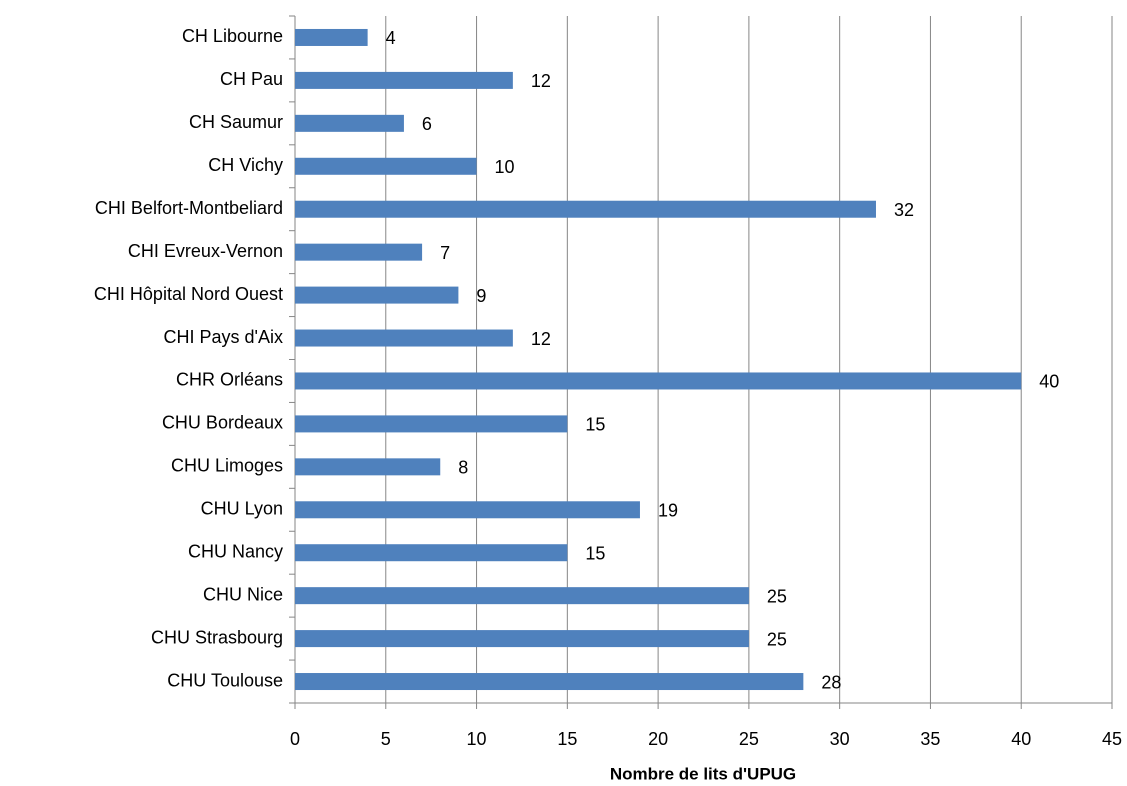  I want to click on y-tick-label: CHU Toulouse, so click(225, 680).